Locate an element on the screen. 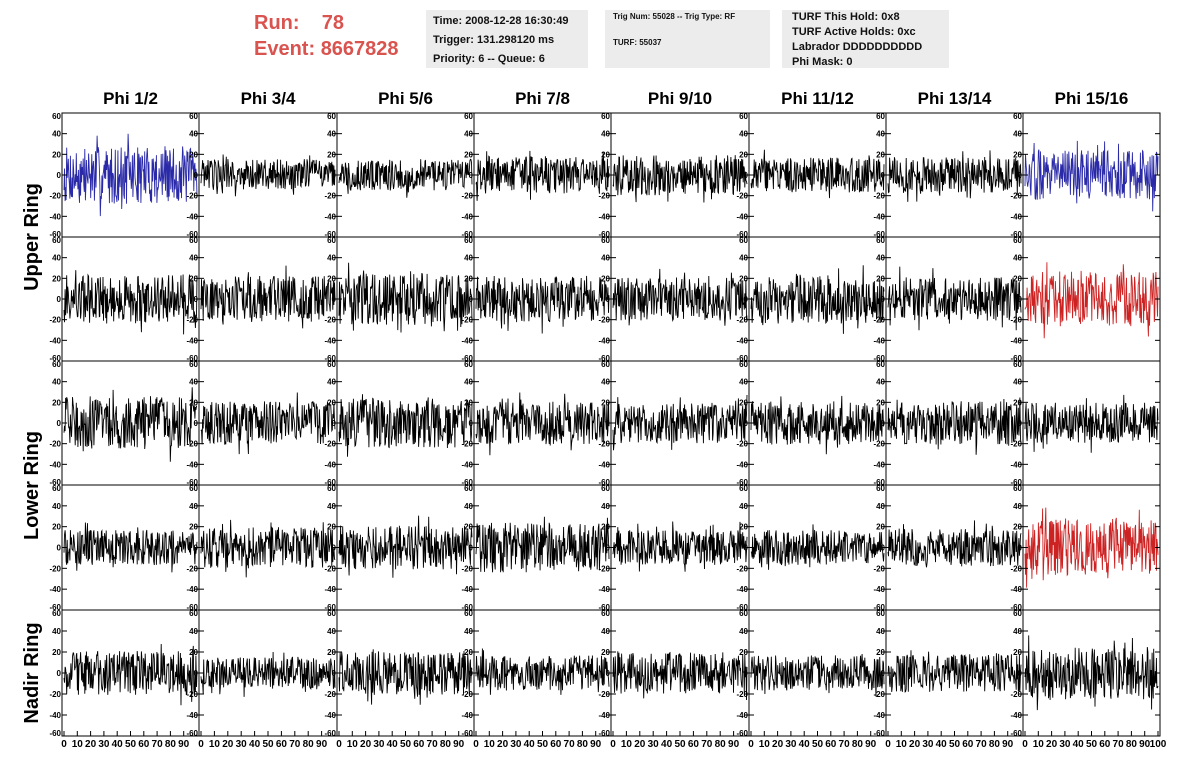  phi-mask-text: Phi Mask: 0 is located at coordinates (822, 62).